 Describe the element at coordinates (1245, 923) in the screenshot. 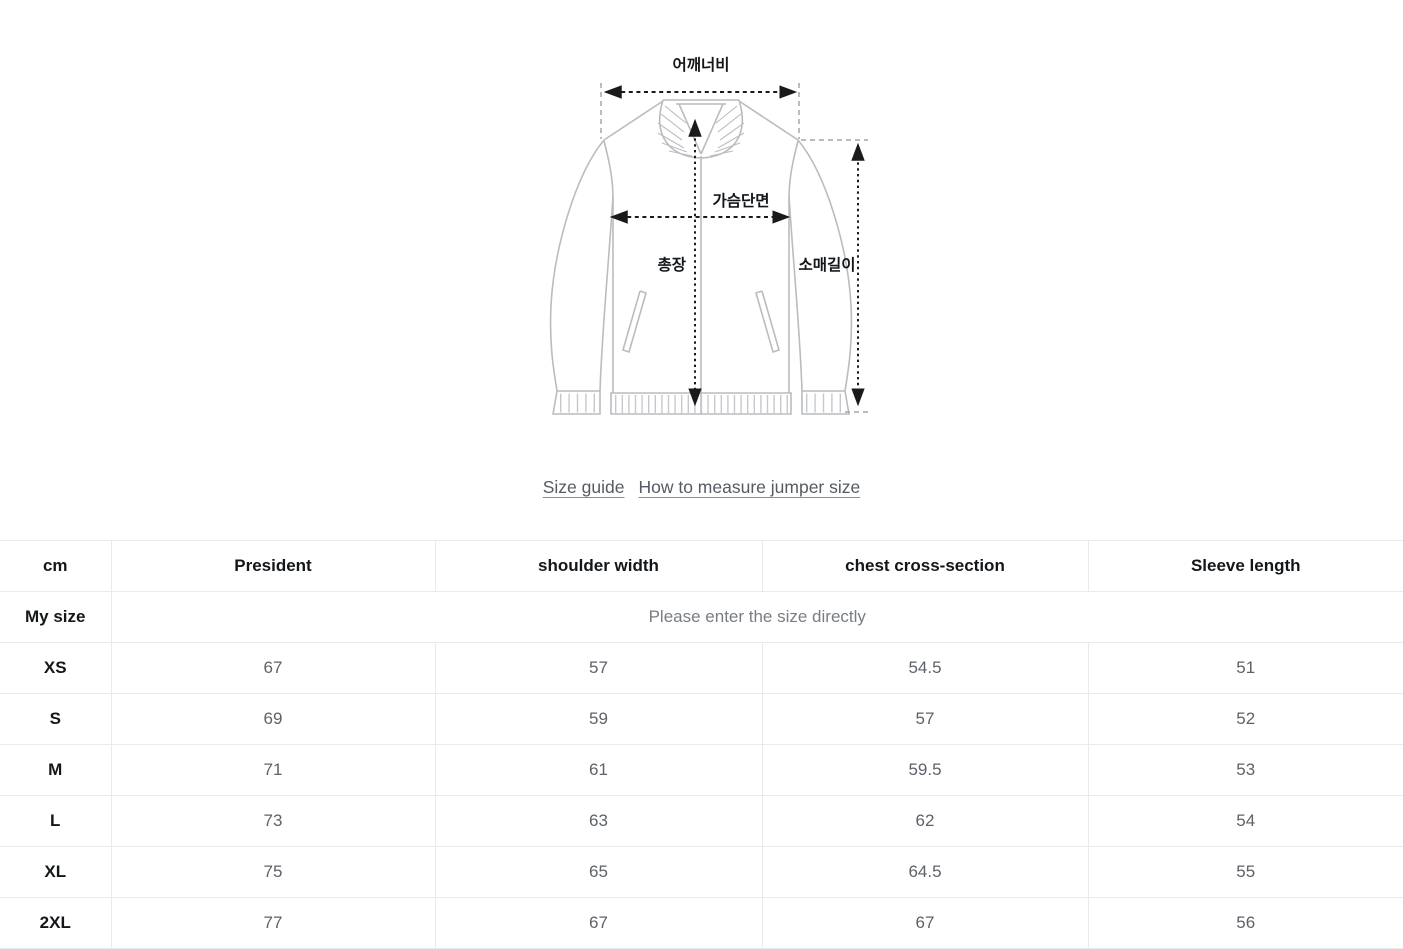

I see `sleeve-value: 56` at that location.